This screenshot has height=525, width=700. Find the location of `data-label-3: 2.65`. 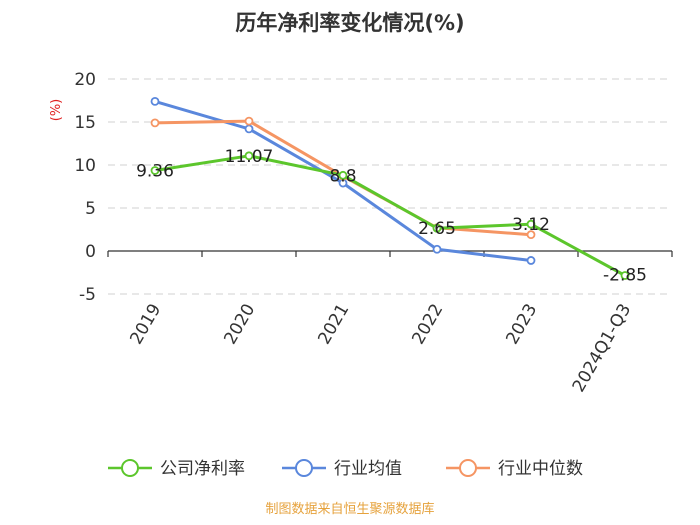

data-label-3: 2.65 is located at coordinates (437, 229).